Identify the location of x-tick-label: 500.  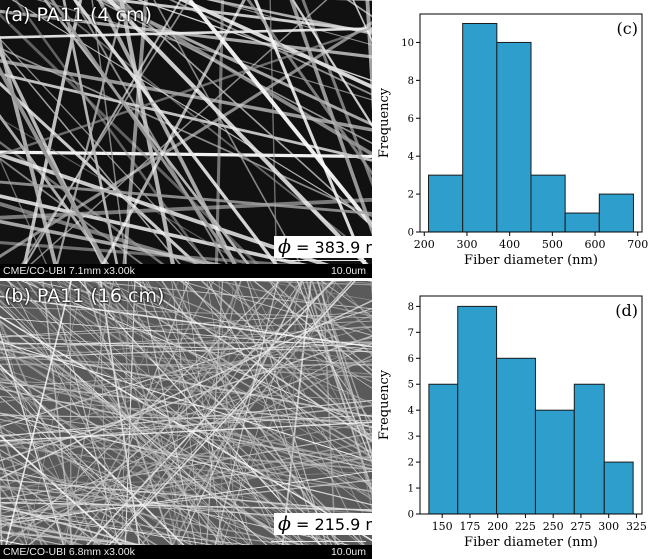
(552, 244).